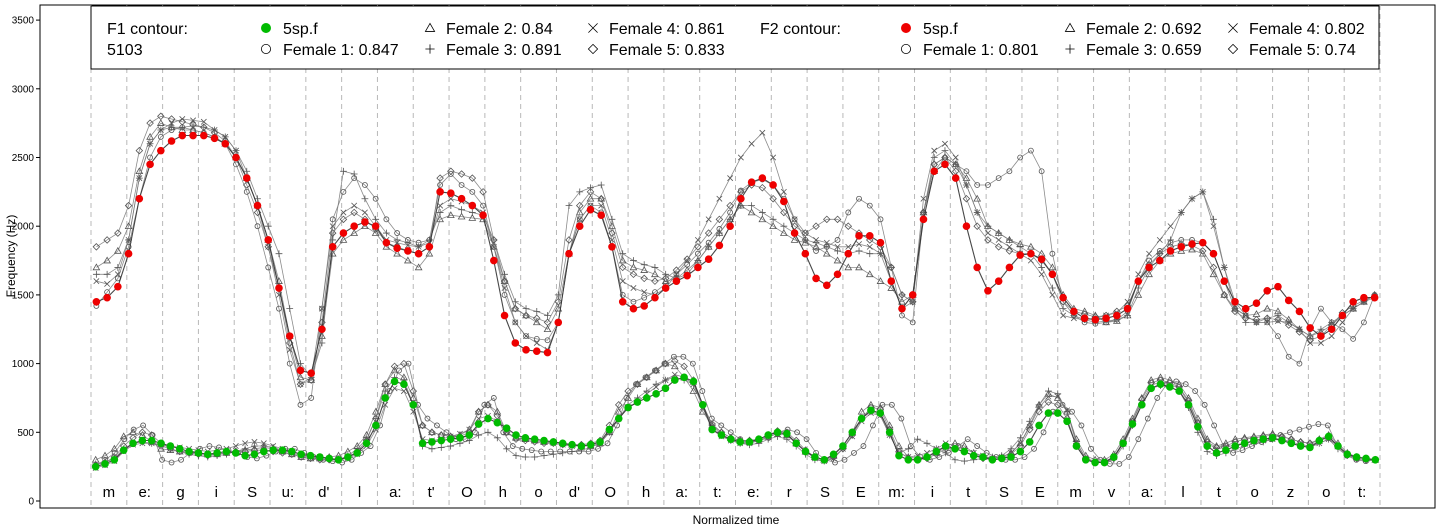  I want to click on segment-label: e:, so click(753, 492).